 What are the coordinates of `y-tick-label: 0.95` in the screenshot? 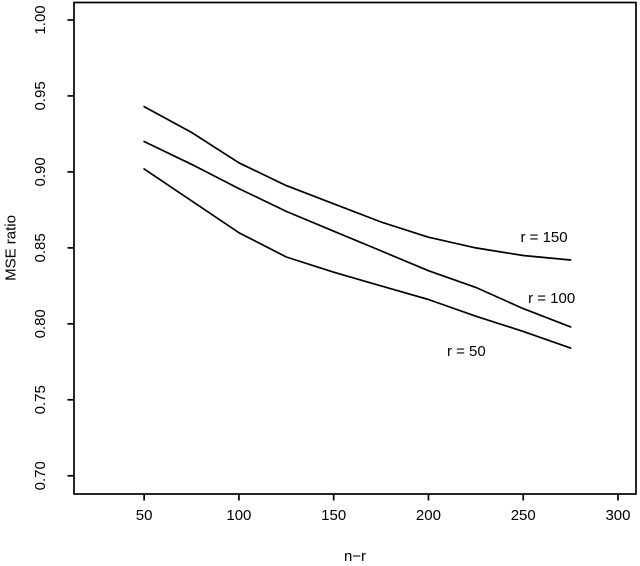 It's located at (40, 95).